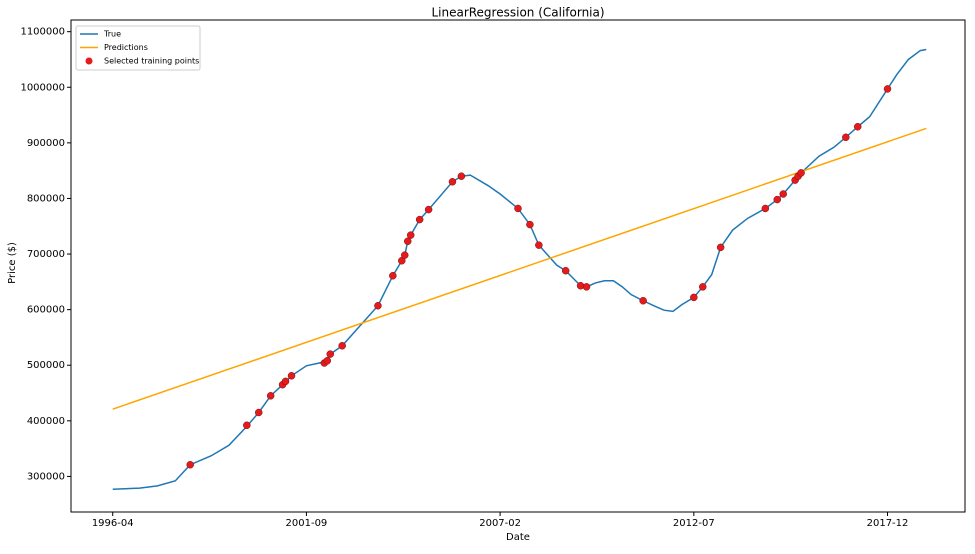  I want to click on legend-label: Predictions, so click(126, 47).